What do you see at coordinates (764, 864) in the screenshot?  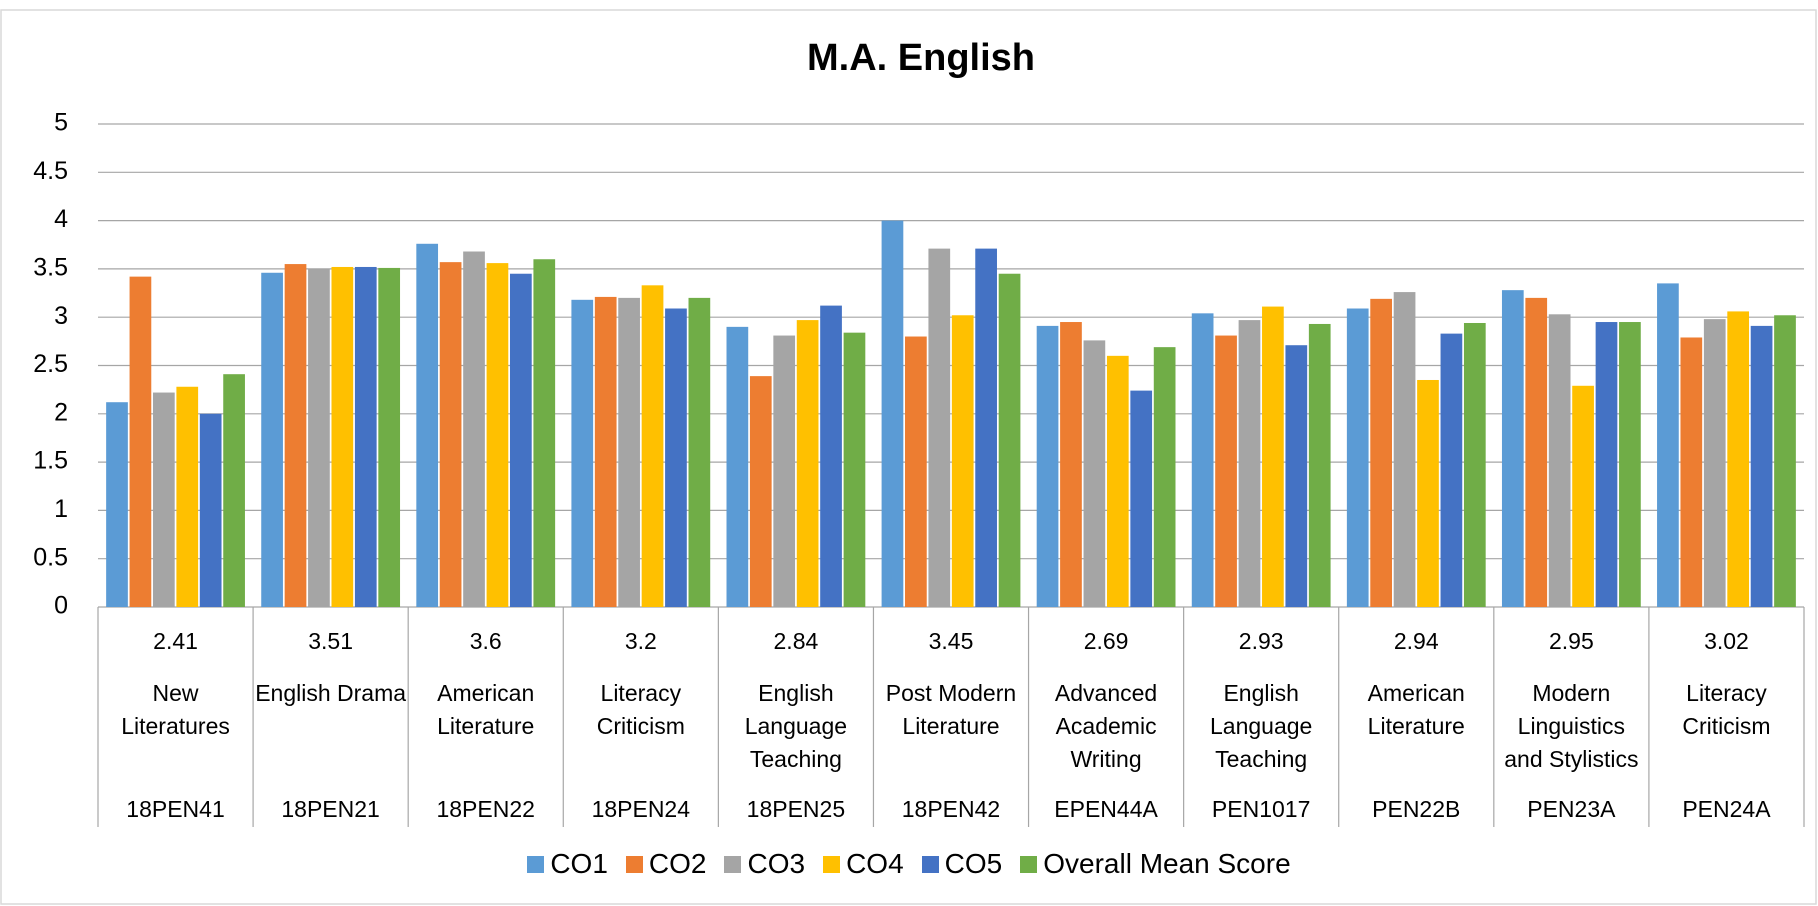 I see `legend-item: CO3` at bounding box center [764, 864].